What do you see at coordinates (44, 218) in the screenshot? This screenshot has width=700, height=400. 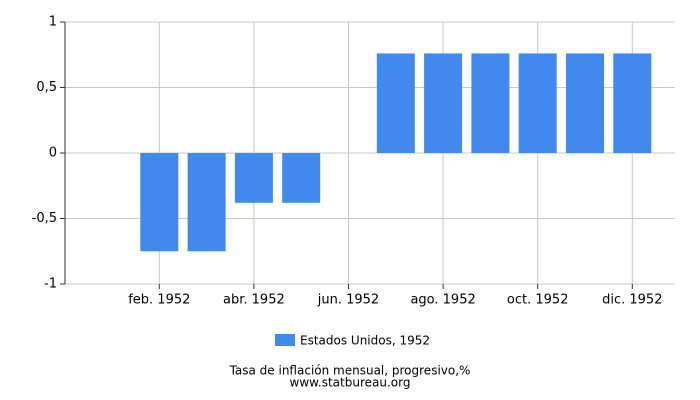 I see `y-tick-label: -0,5` at bounding box center [44, 218].